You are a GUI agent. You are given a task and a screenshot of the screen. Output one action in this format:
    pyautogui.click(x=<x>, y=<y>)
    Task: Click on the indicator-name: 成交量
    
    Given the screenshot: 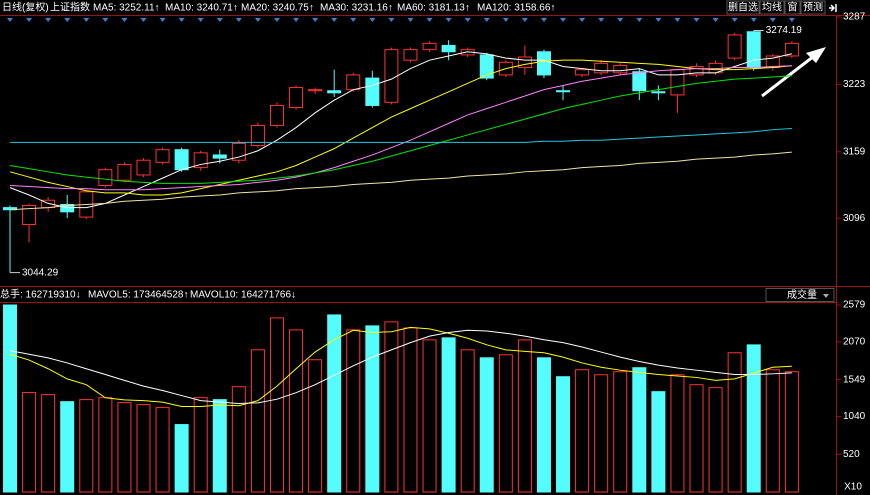 What is the action you would take?
    pyautogui.click(x=802, y=294)
    